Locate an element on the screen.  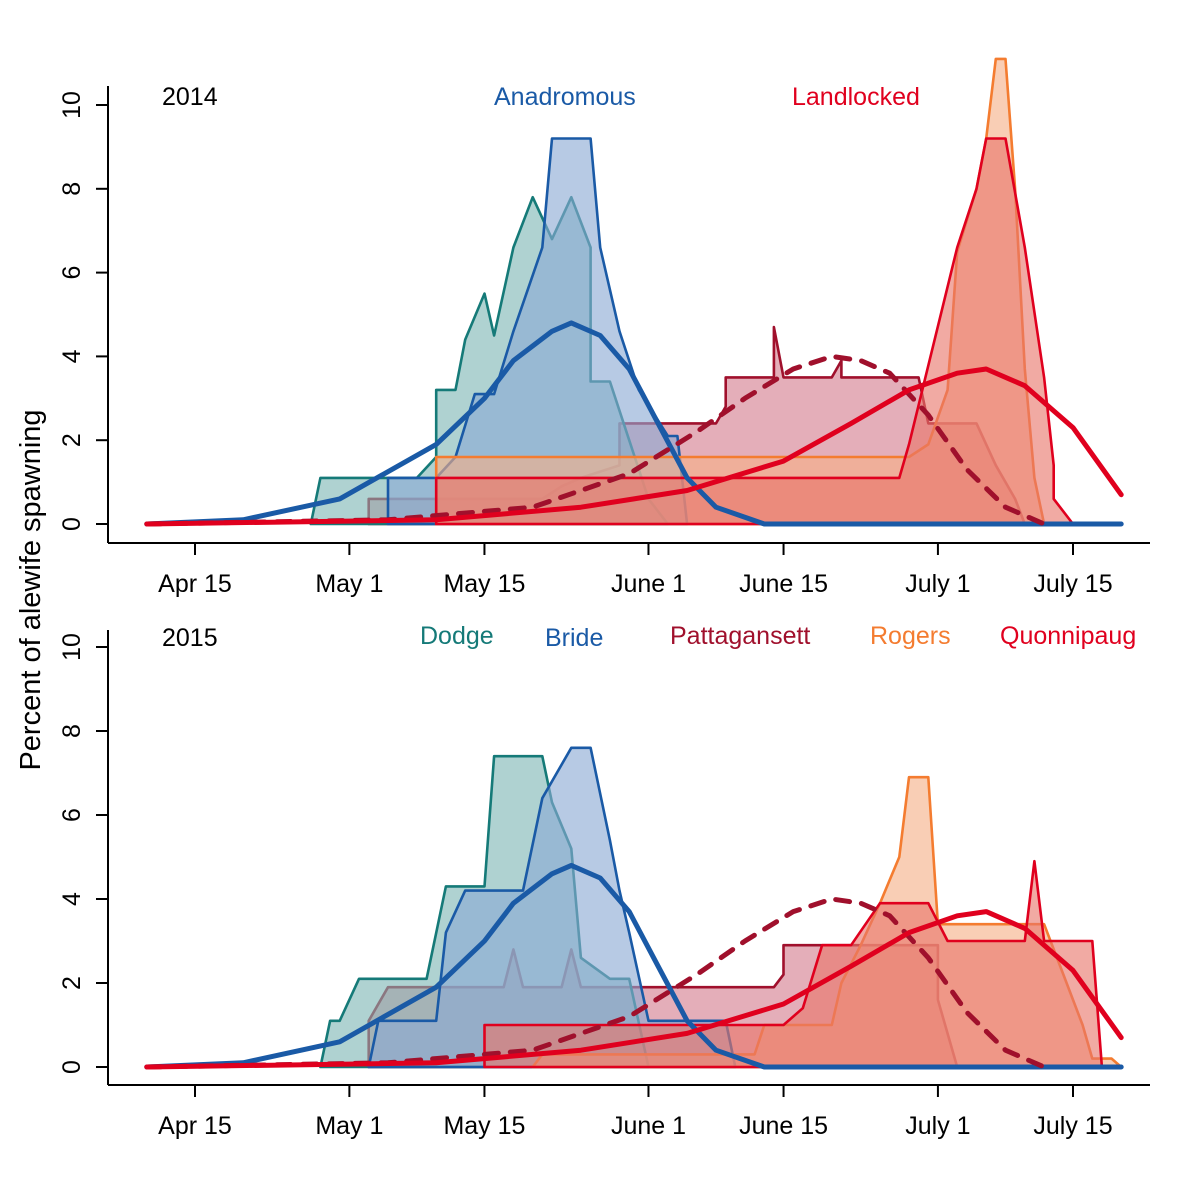
curve-anadromous-2014 is located at coordinates (634, 423).